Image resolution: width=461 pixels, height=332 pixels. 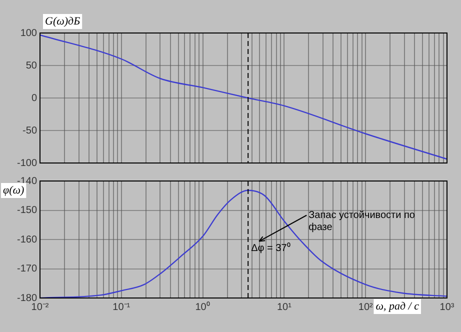 What do you see at coordinates (29, 33) in the screenshot?
I see `y-tick-label: 100` at bounding box center [29, 33].